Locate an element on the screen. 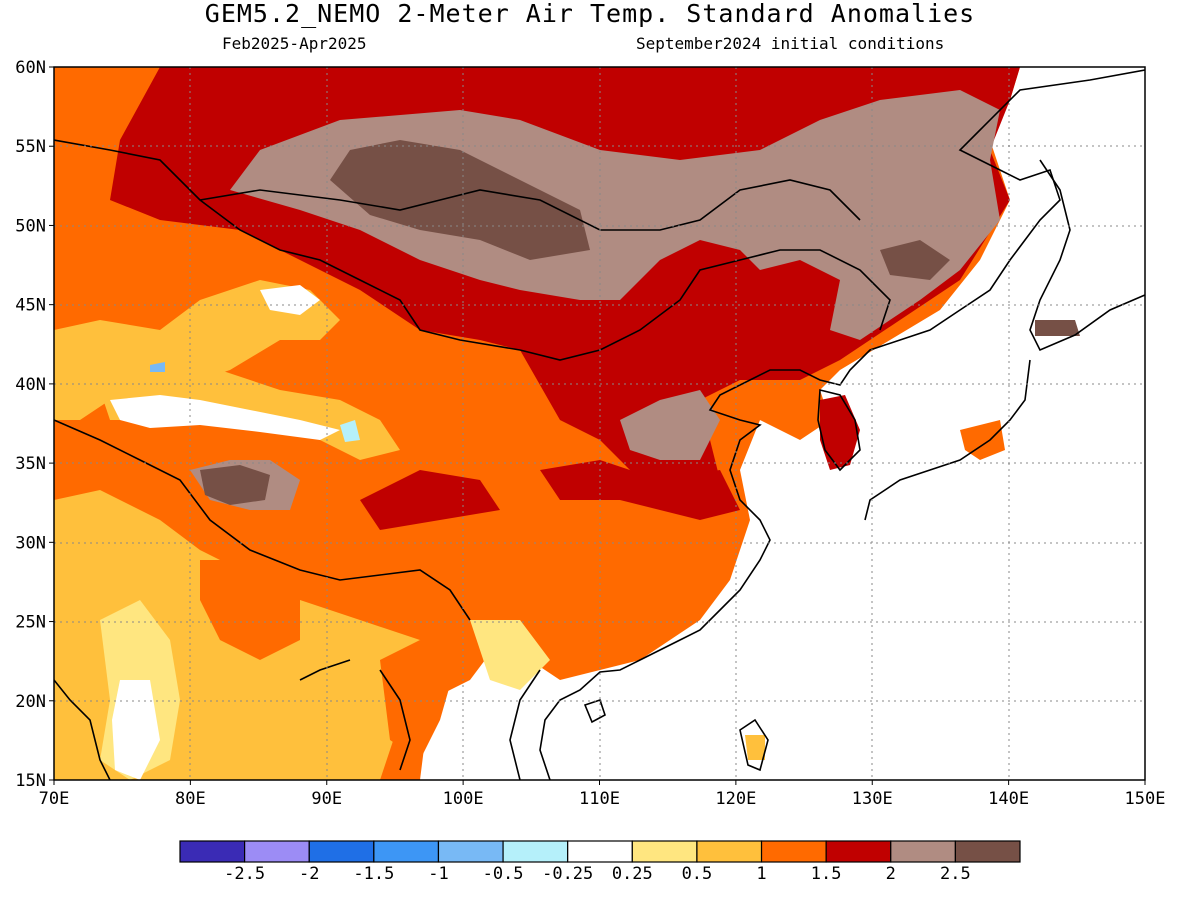 The width and height of the screenshot is (1200, 900). region-anomaly-2-korea is located at coordinates (840, 432).